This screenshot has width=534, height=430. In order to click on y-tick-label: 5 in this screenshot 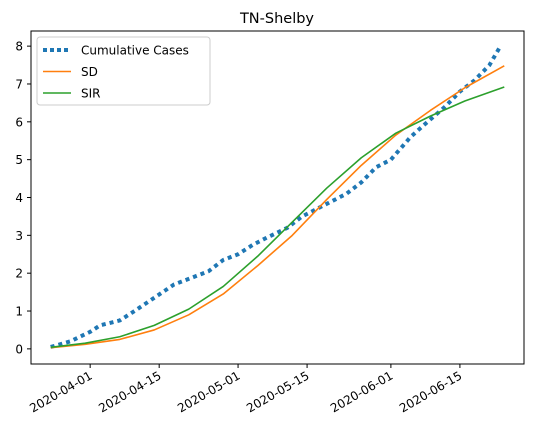, I will do `click(19, 160)`.